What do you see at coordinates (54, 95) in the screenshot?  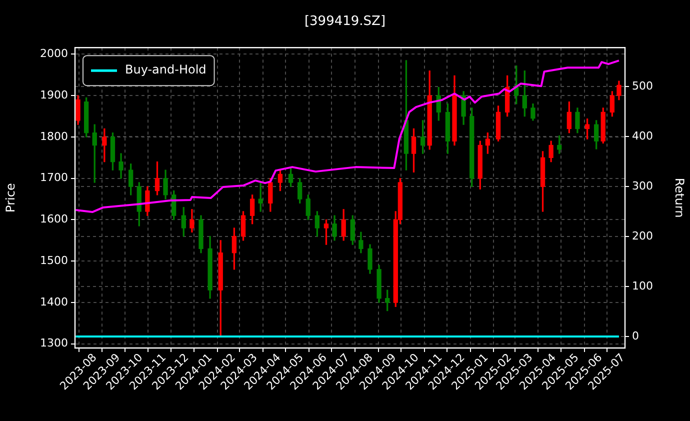 I see `y-tick-label: 1900` at bounding box center [54, 95].